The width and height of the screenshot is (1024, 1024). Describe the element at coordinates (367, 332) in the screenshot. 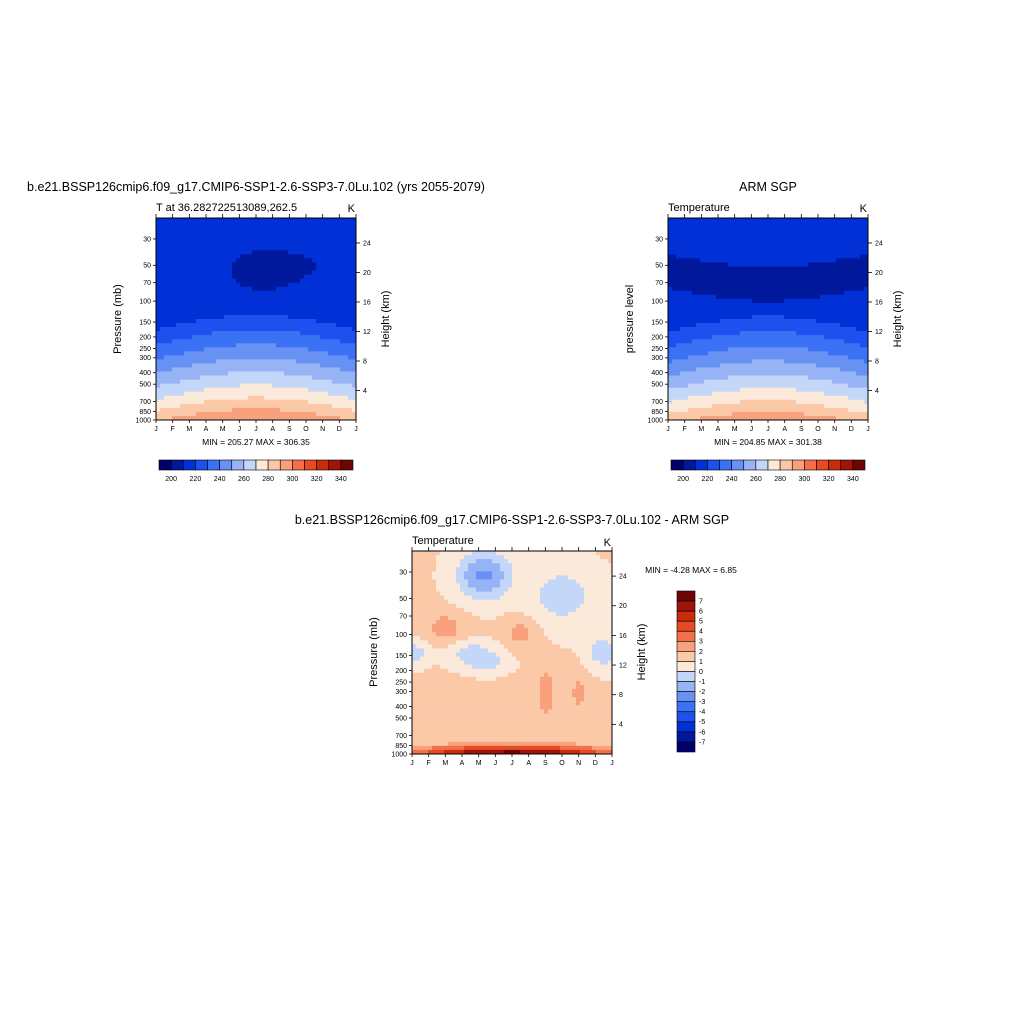

I see `y2-tick-label: 12` at that location.